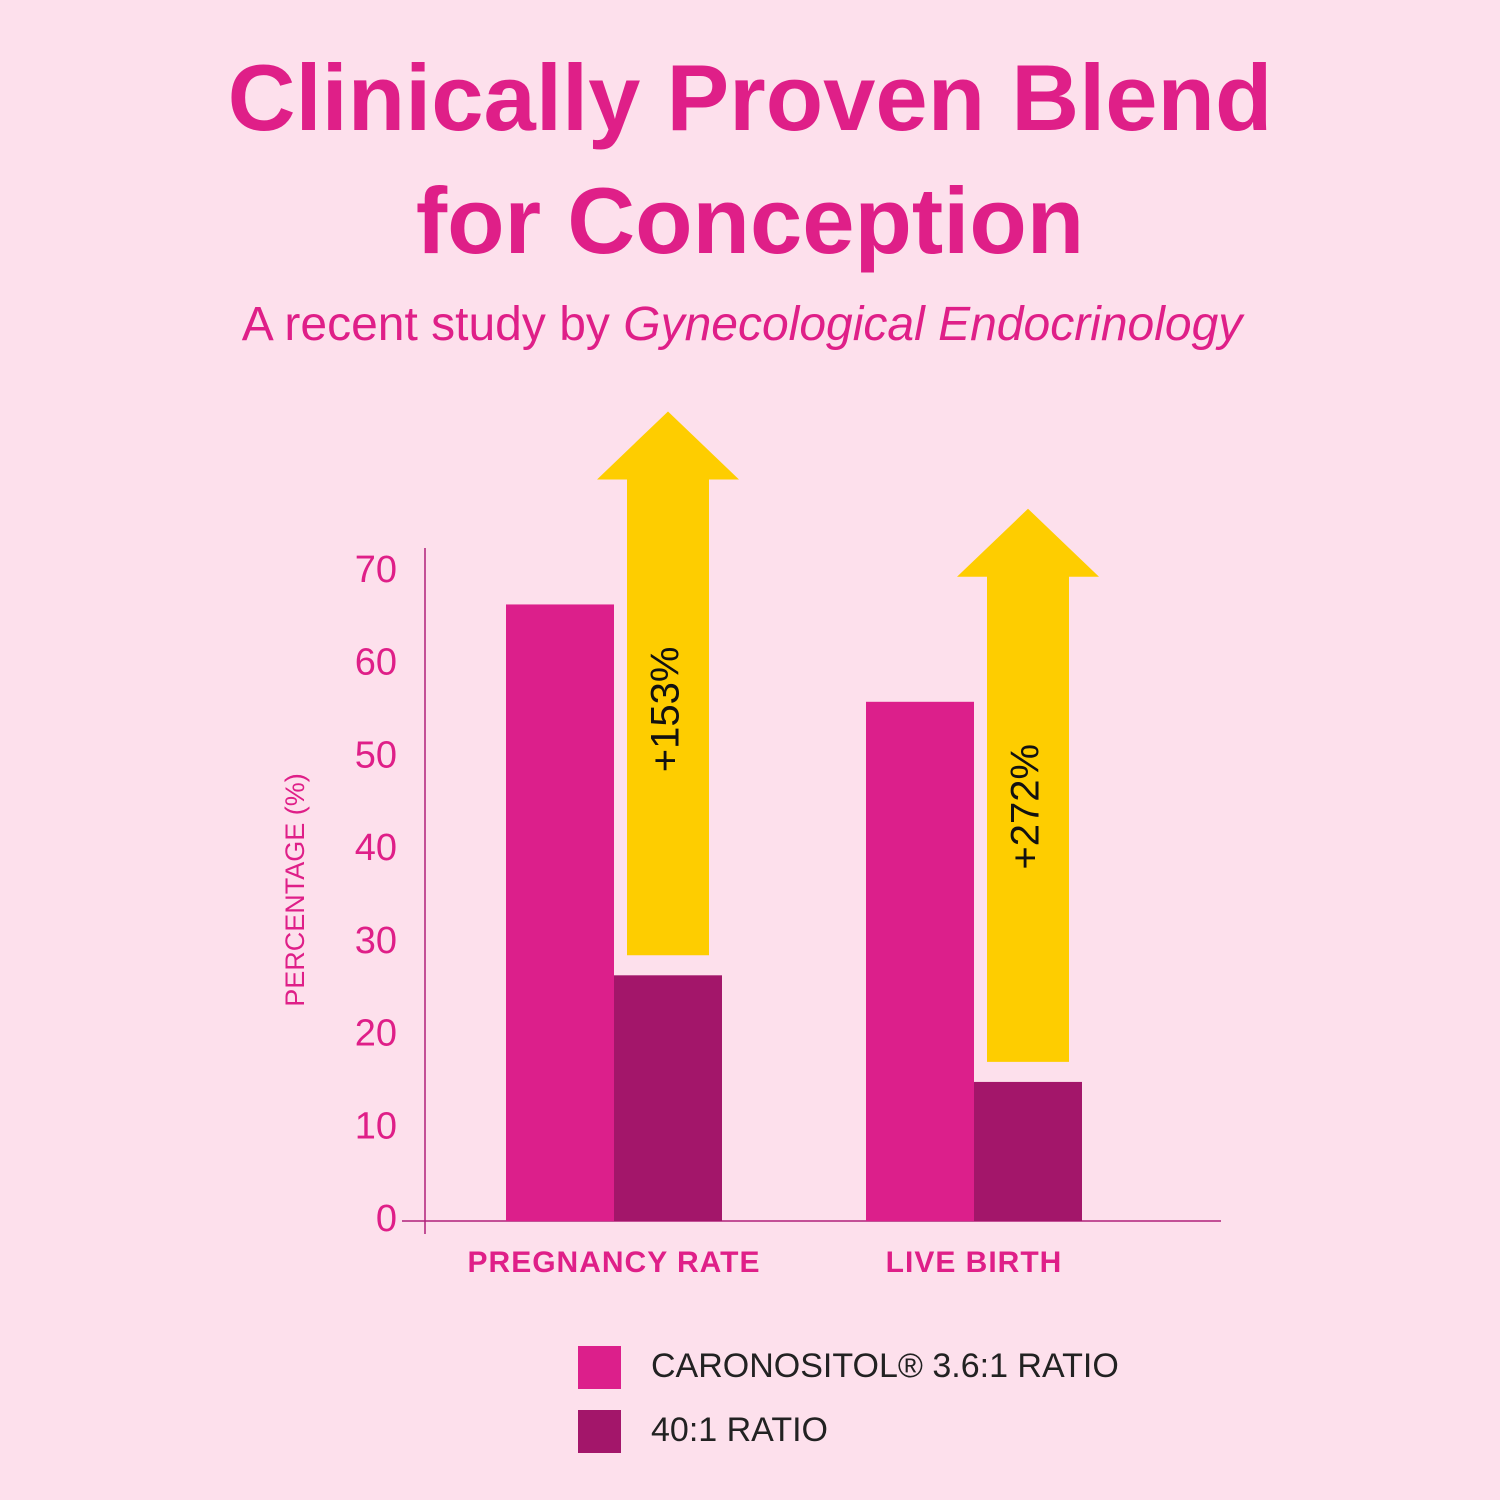 This screenshot has height=1500, width=1500. What do you see at coordinates (934, 324) in the screenshot?
I see `subtitle-source: Gynecological Endocrinology` at bounding box center [934, 324].